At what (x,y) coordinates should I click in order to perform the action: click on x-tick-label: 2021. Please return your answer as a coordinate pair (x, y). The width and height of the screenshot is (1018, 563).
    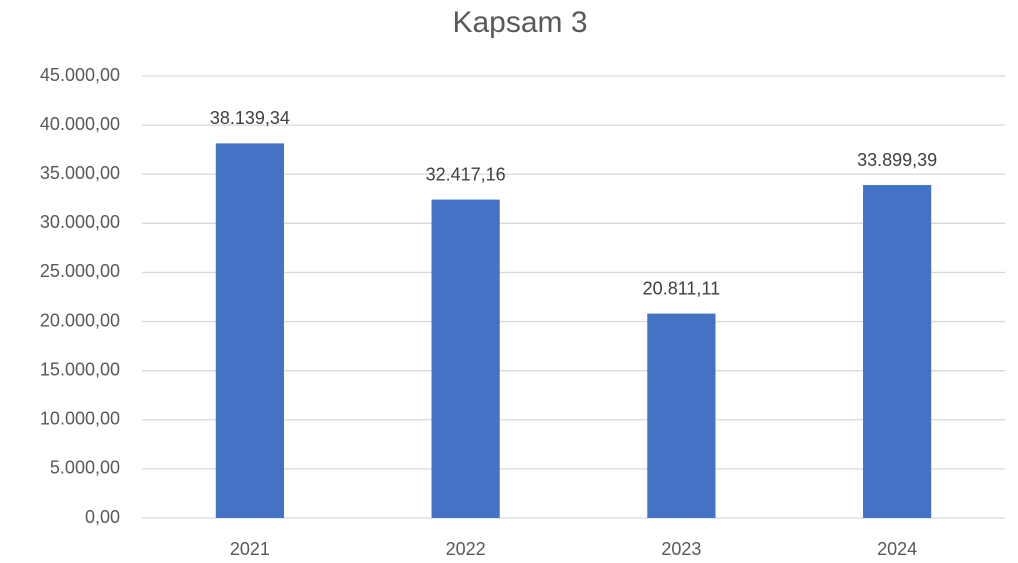
    Looking at the image, I should click on (250, 549).